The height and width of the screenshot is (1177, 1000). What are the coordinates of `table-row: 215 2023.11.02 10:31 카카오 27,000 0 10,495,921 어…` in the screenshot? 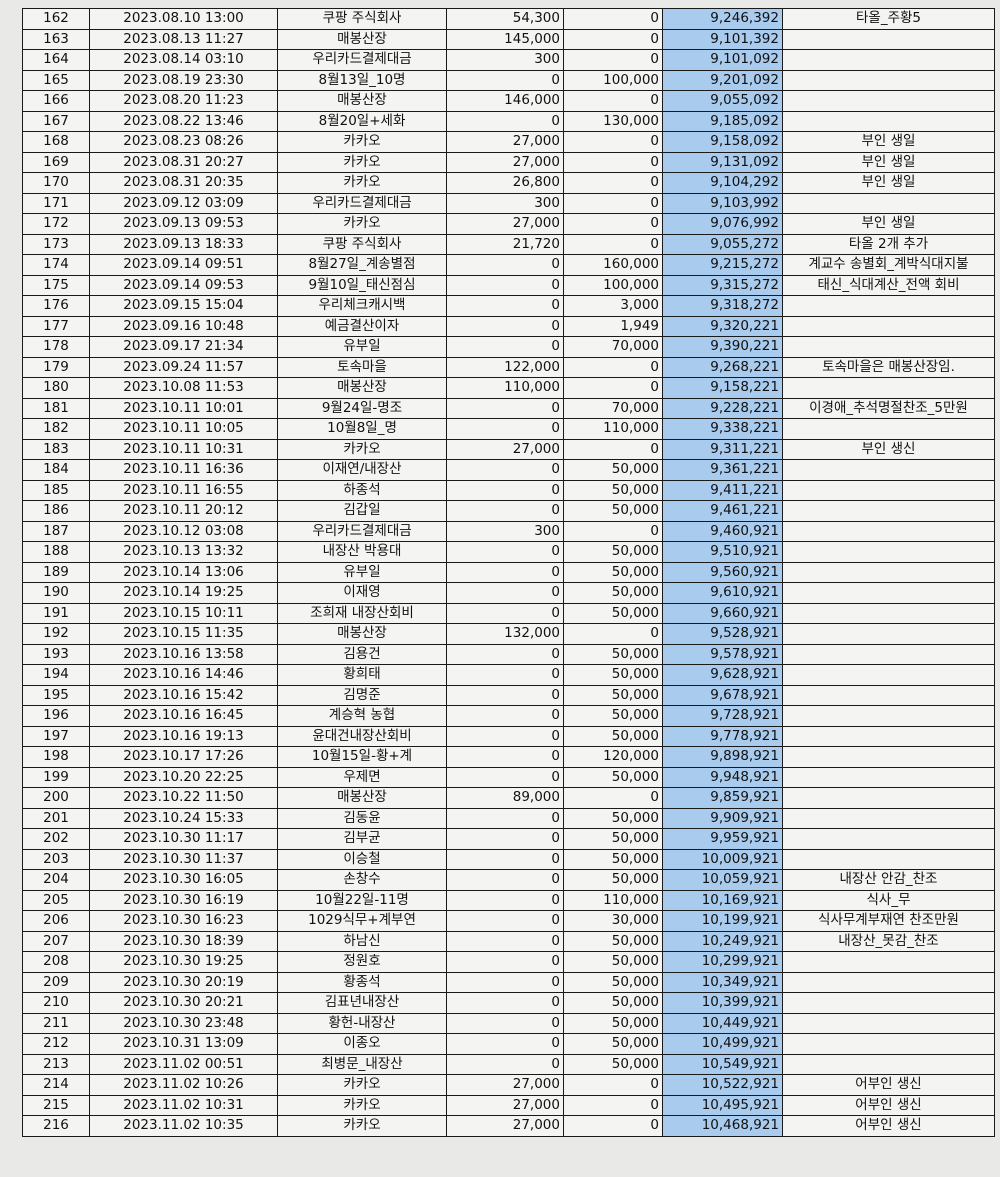 It's located at (508, 1105).